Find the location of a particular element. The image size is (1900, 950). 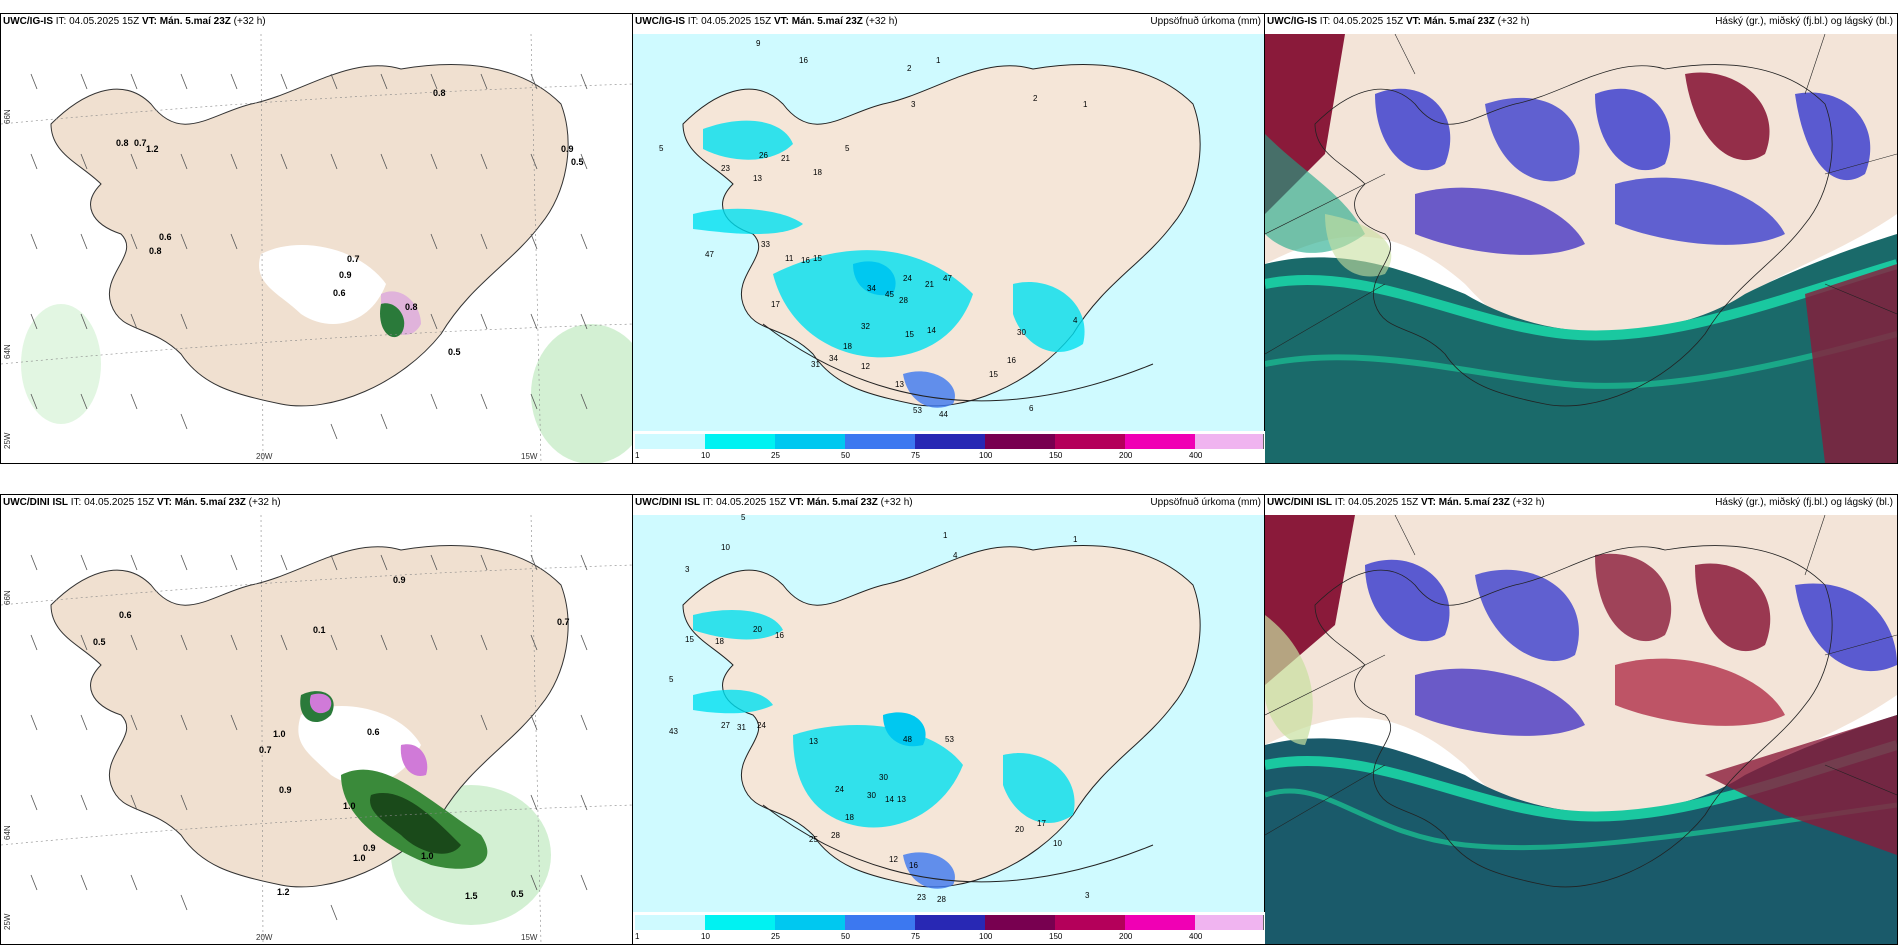

accum-value: 17 is located at coordinates (775, 304).